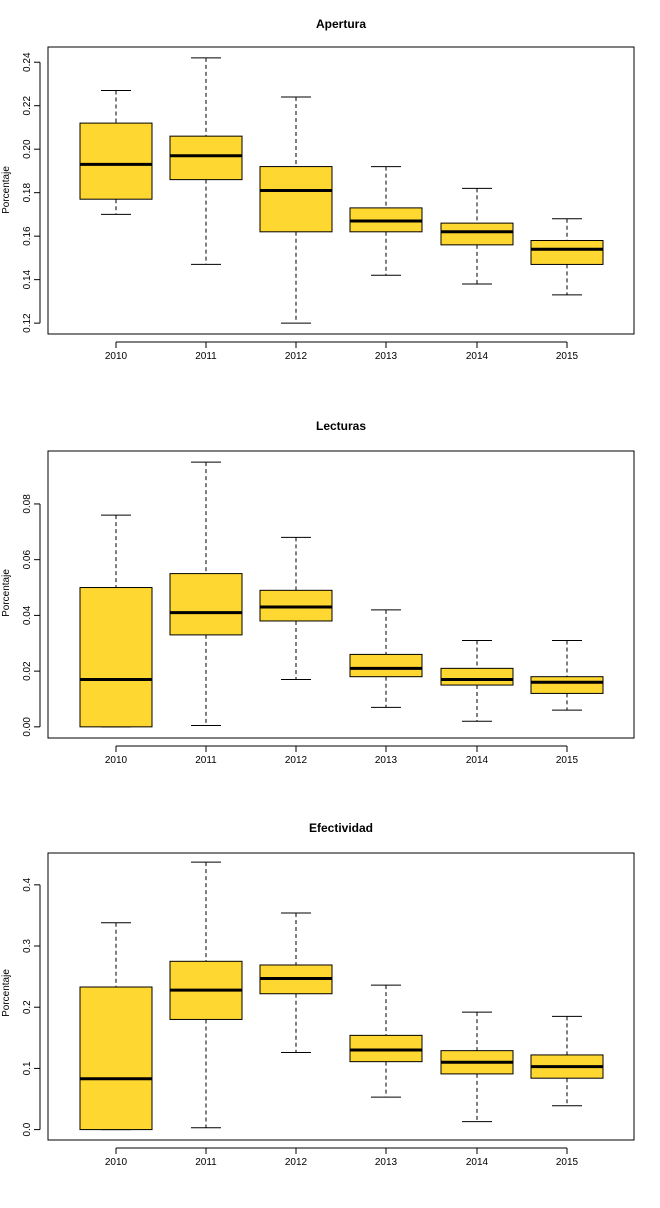  I want to click on y-tick-label: 0.24, so click(27, 62).